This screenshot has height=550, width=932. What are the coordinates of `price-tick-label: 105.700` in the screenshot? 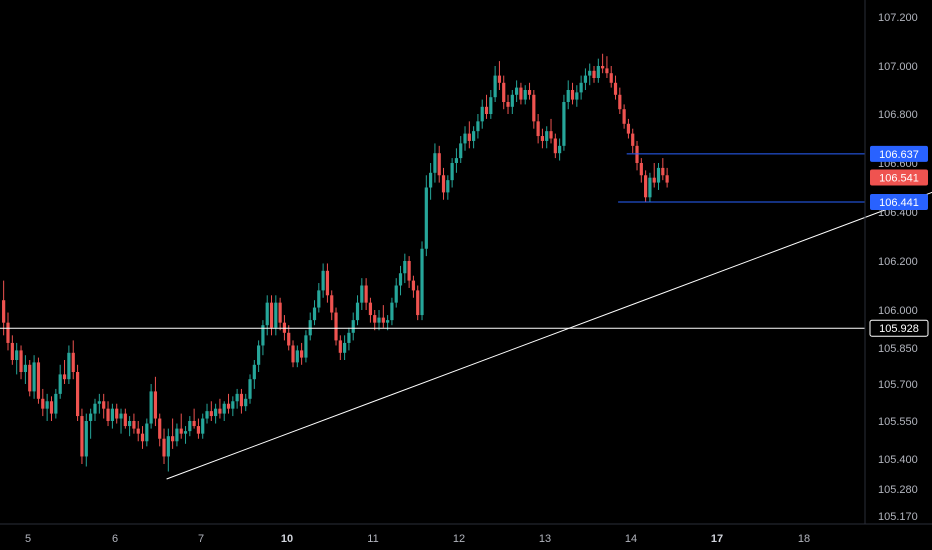 It's located at (898, 385).